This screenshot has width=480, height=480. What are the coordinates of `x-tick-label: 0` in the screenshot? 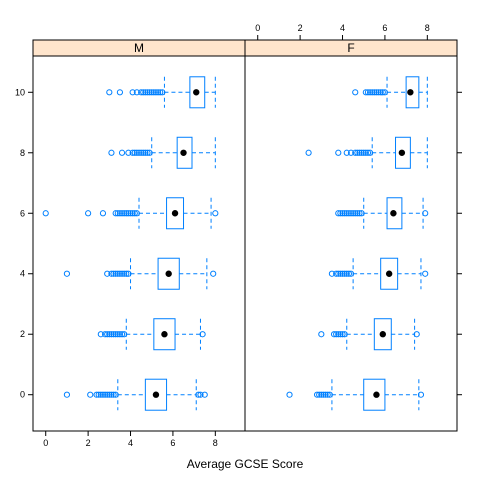 It's located at (45, 443).